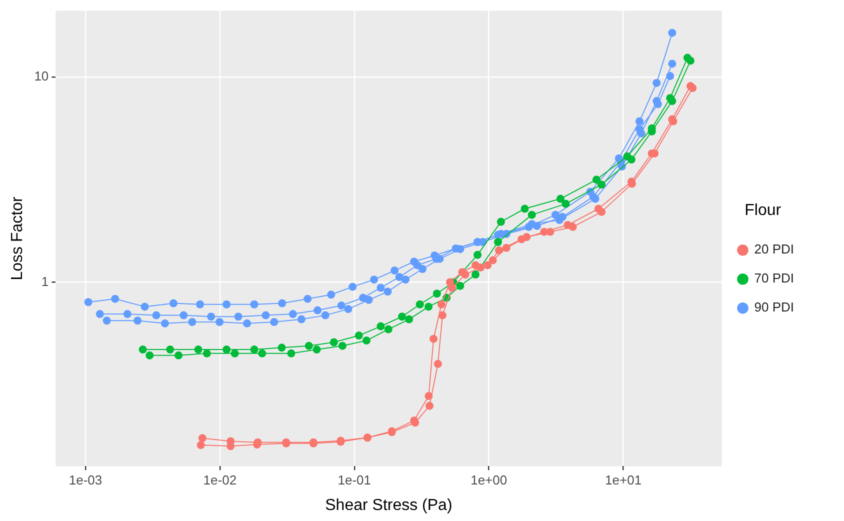  What do you see at coordinates (774, 249) in the screenshot?
I see `legend-label: 20 PDI` at bounding box center [774, 249].